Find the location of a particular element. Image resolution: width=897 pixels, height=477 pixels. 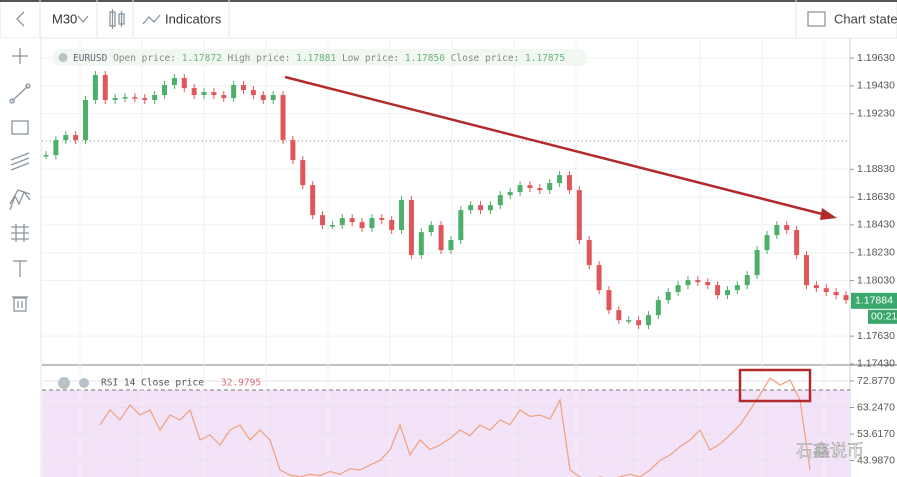

chart-state-button: Chart state is located at coordinates (865, 18).